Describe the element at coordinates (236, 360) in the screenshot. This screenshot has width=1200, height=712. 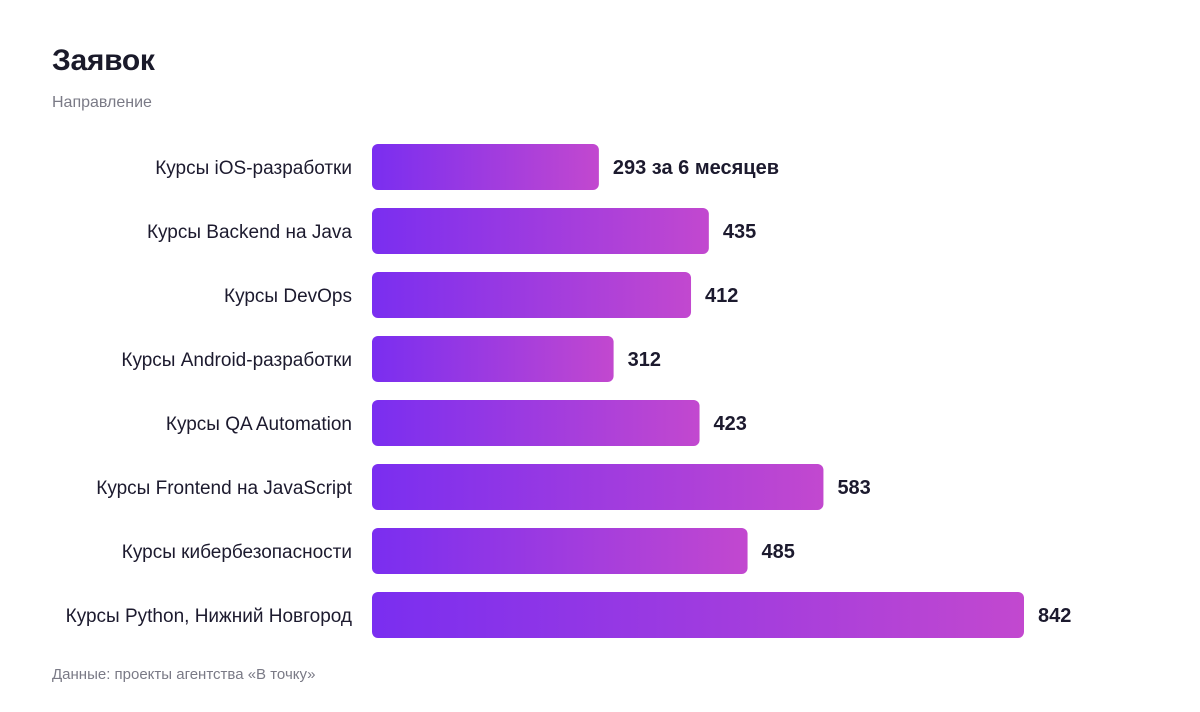
I see `category-label: Курсы Android-разработки` at that location.